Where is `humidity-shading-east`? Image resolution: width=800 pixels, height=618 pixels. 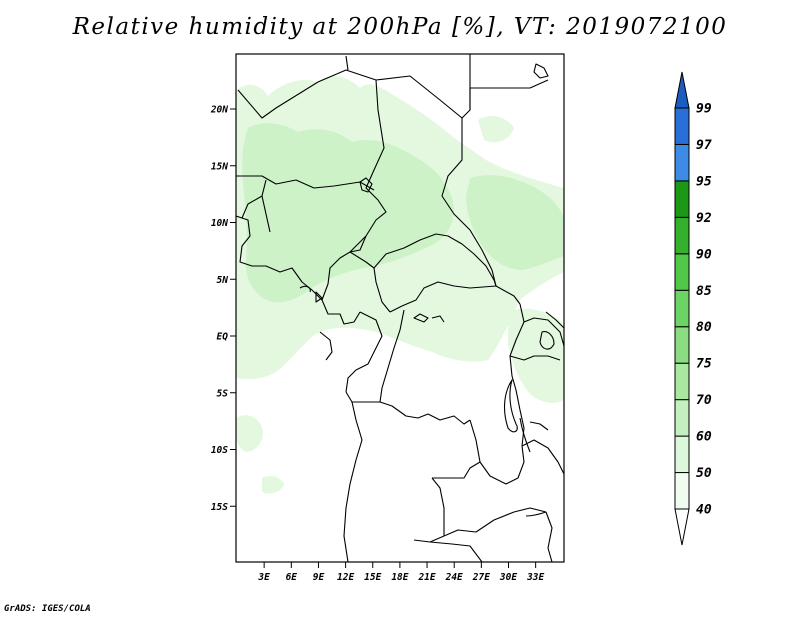
humidity-shading-east is located at coordinates (515, 222).